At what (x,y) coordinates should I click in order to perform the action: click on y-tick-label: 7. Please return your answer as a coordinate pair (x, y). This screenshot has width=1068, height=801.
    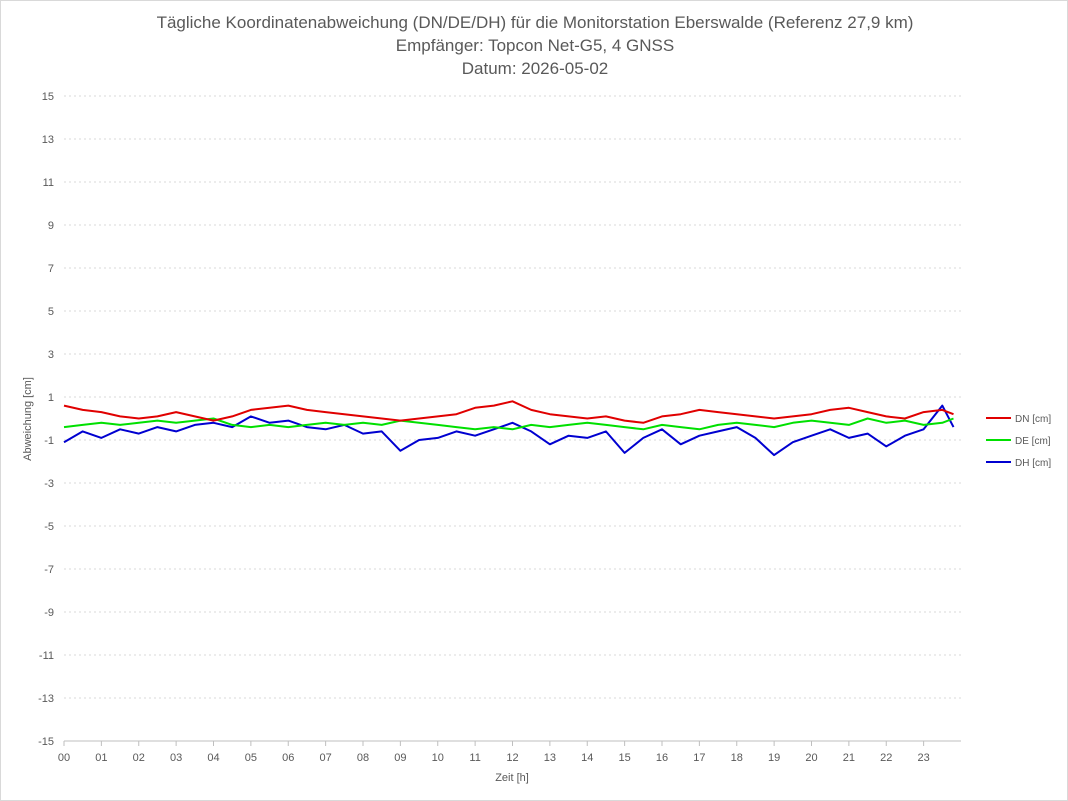
    Looking at the image, I should click on (51, 269).